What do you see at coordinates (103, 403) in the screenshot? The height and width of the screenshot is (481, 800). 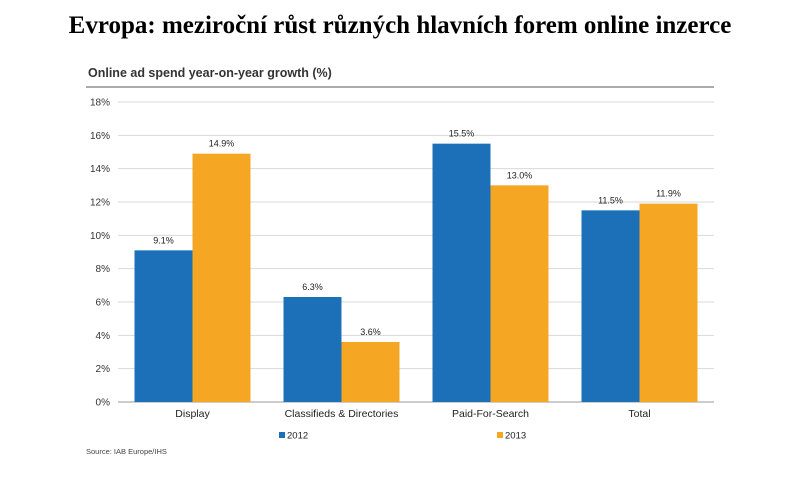 I see `y-tick-label: 0%` at bounding box center [103, 403].